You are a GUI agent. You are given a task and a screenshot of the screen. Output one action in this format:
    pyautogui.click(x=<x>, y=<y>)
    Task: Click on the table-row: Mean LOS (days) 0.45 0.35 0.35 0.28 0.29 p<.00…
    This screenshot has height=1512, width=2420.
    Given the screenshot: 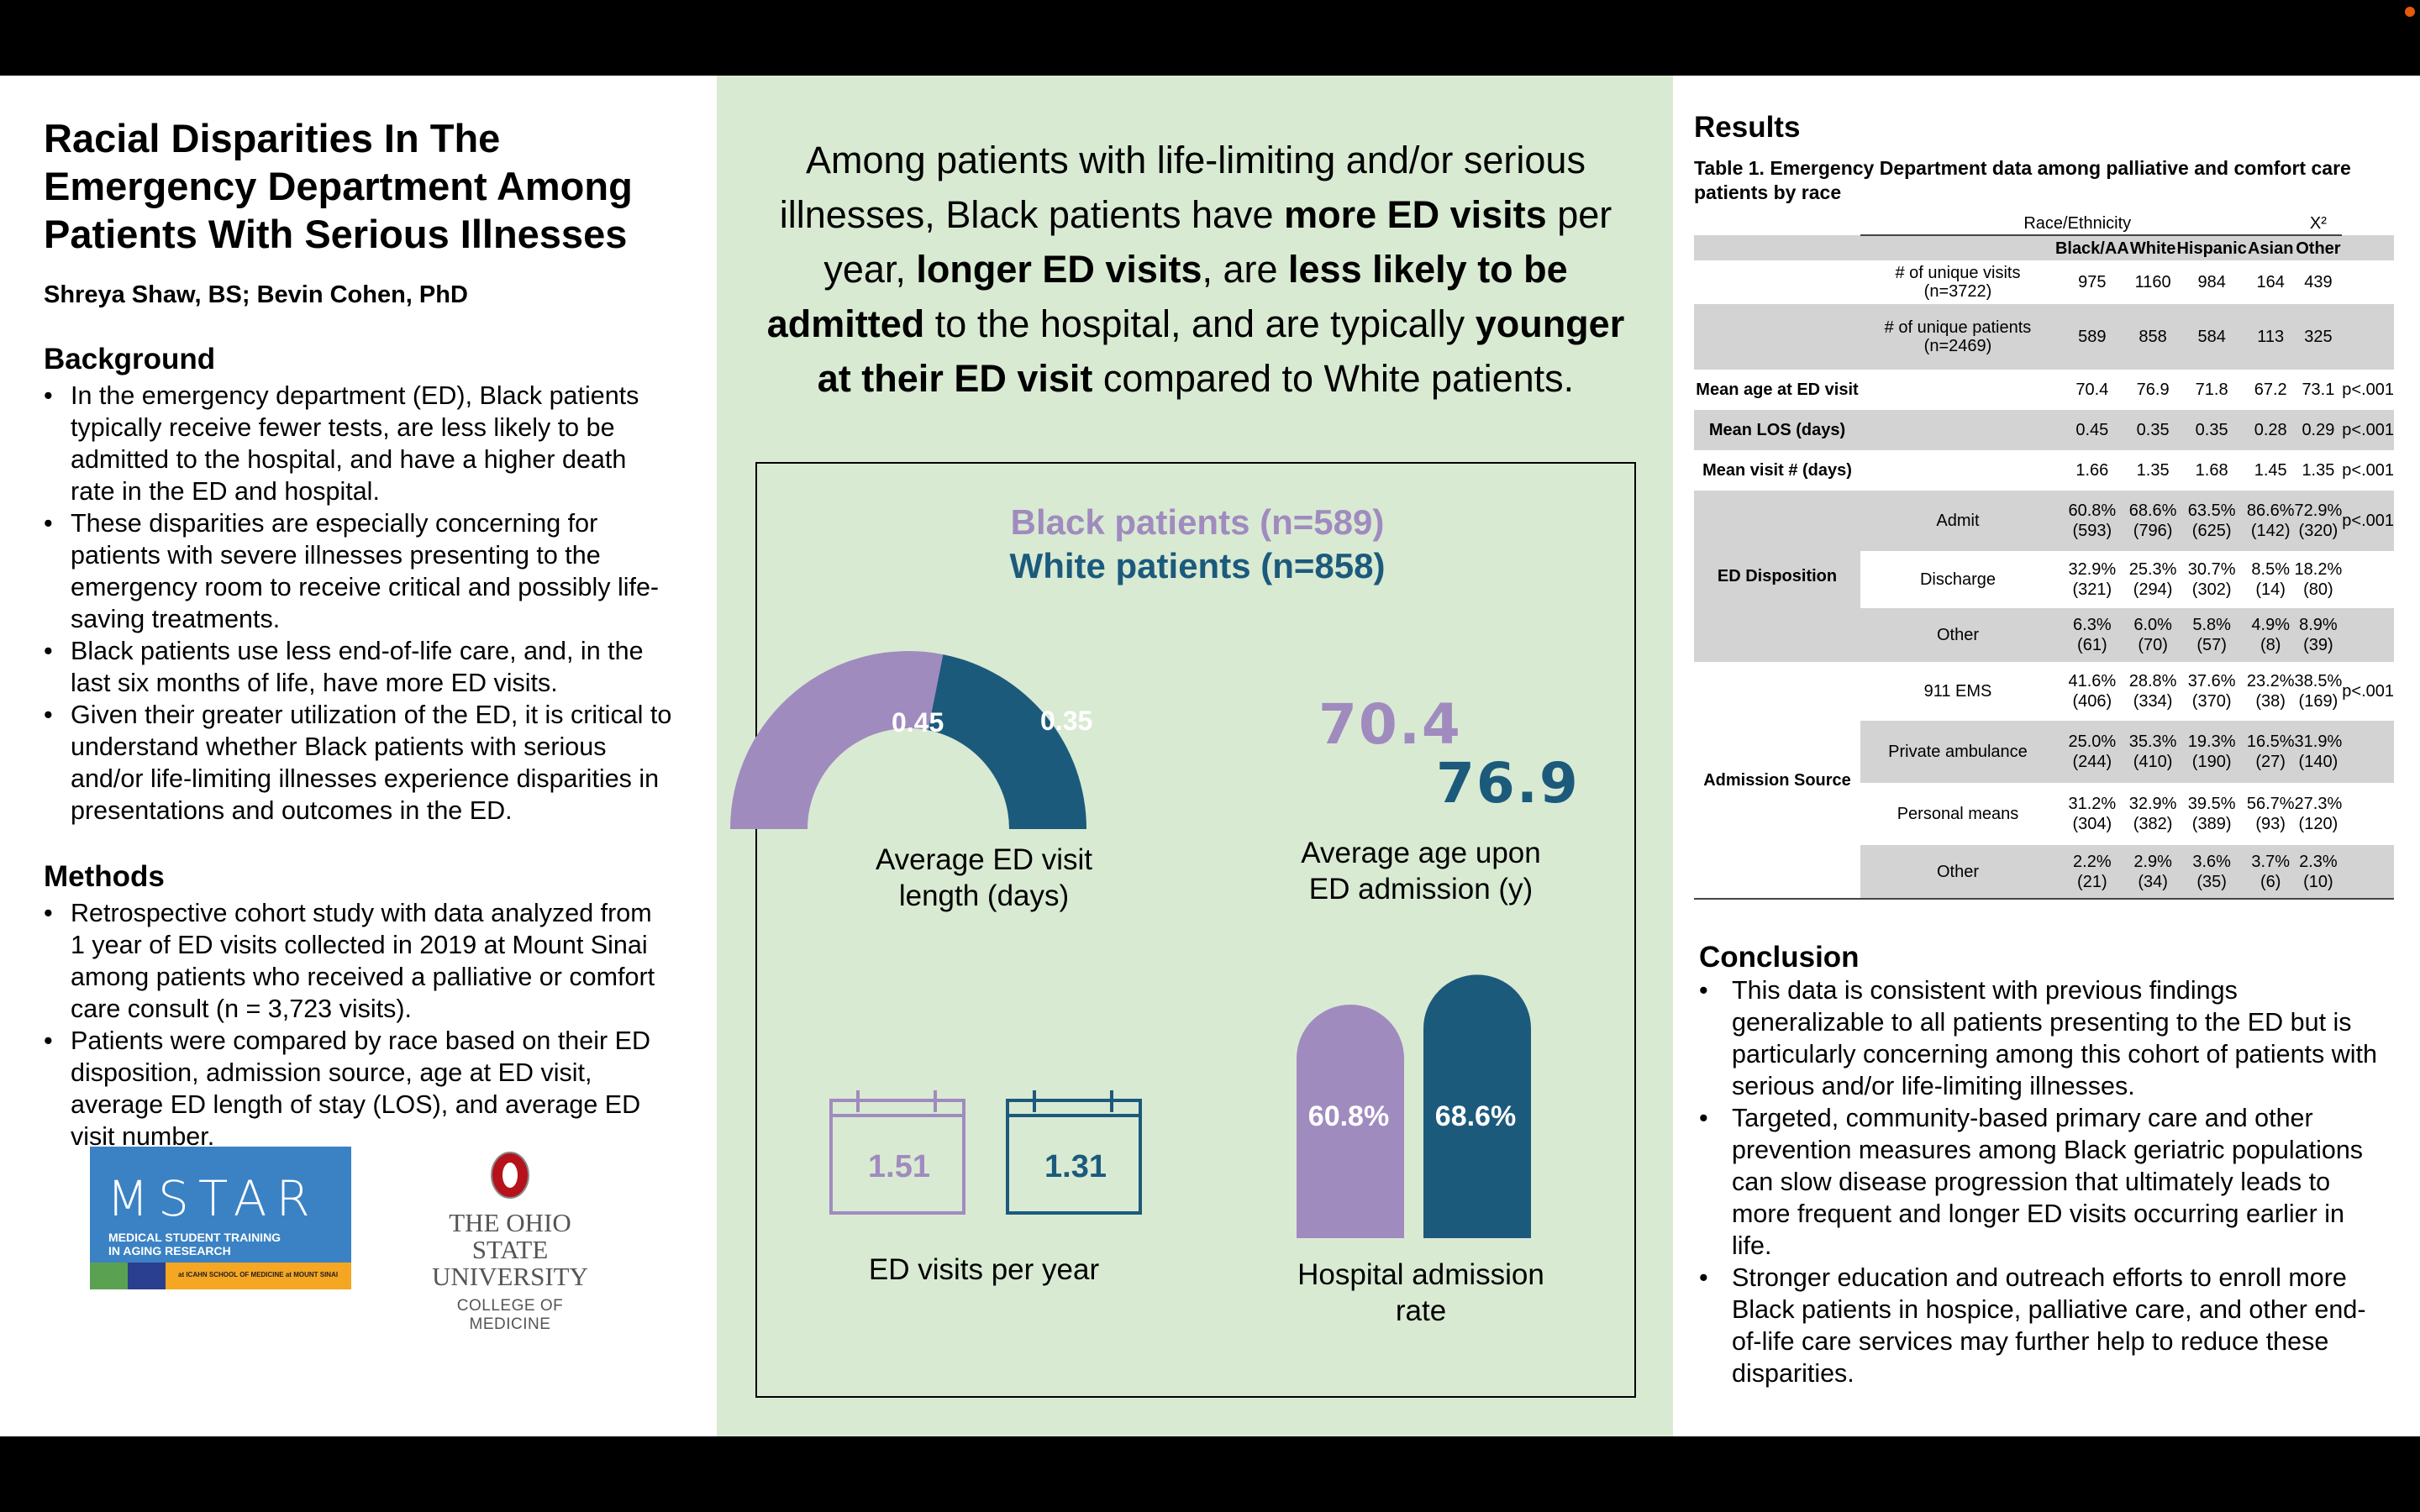 What is the action you would take?
    pyautogui.click(x=2044, y=430)
    